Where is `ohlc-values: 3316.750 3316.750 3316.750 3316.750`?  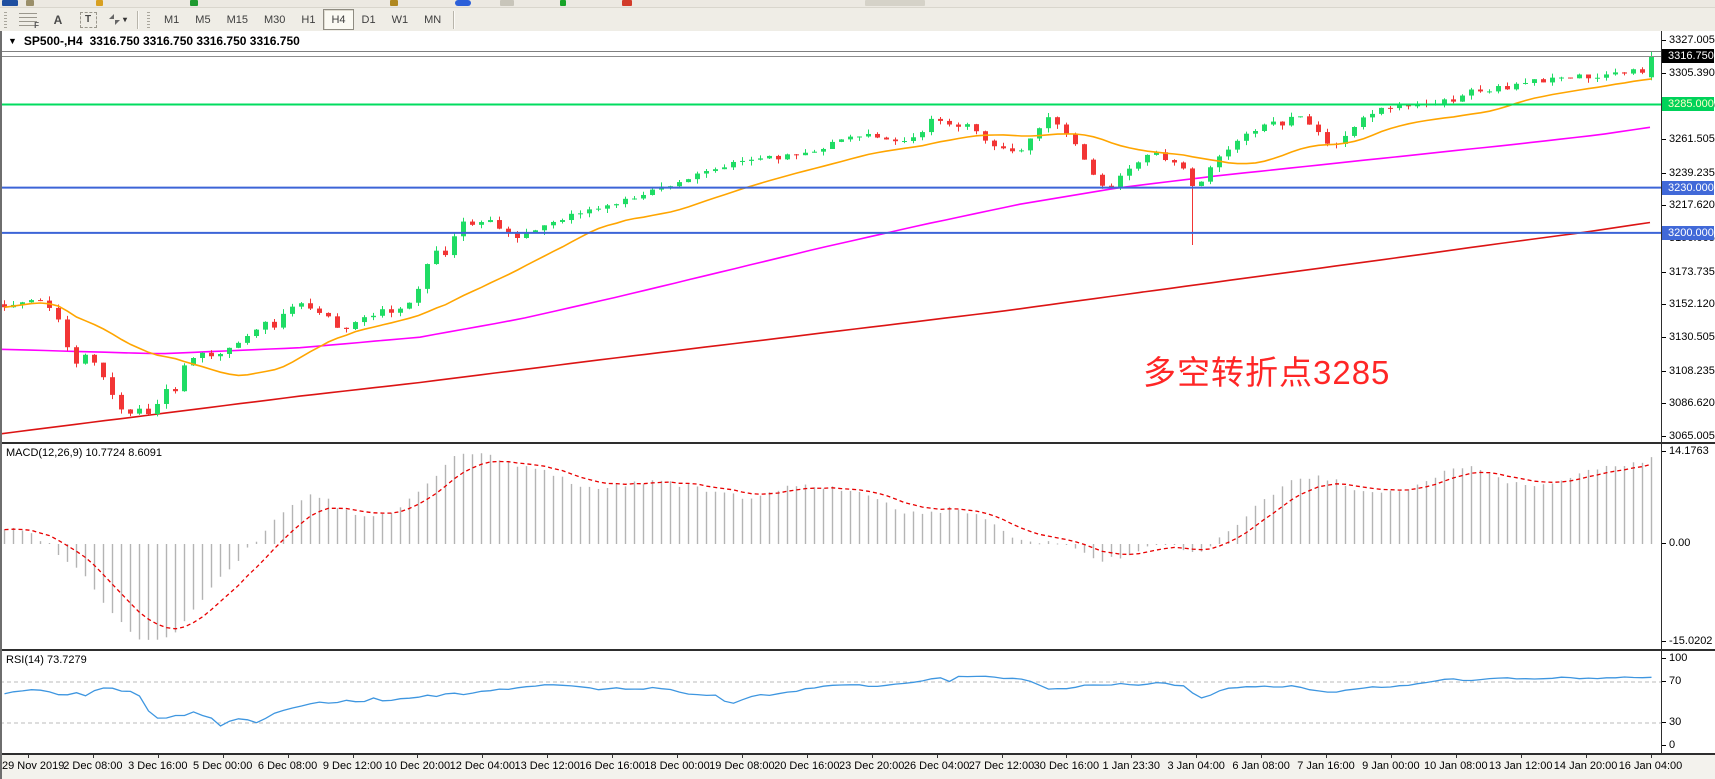 ohlc-values: 3316.750 3316.750 3316.750 3316.750 is located at coordinates (194, 41).